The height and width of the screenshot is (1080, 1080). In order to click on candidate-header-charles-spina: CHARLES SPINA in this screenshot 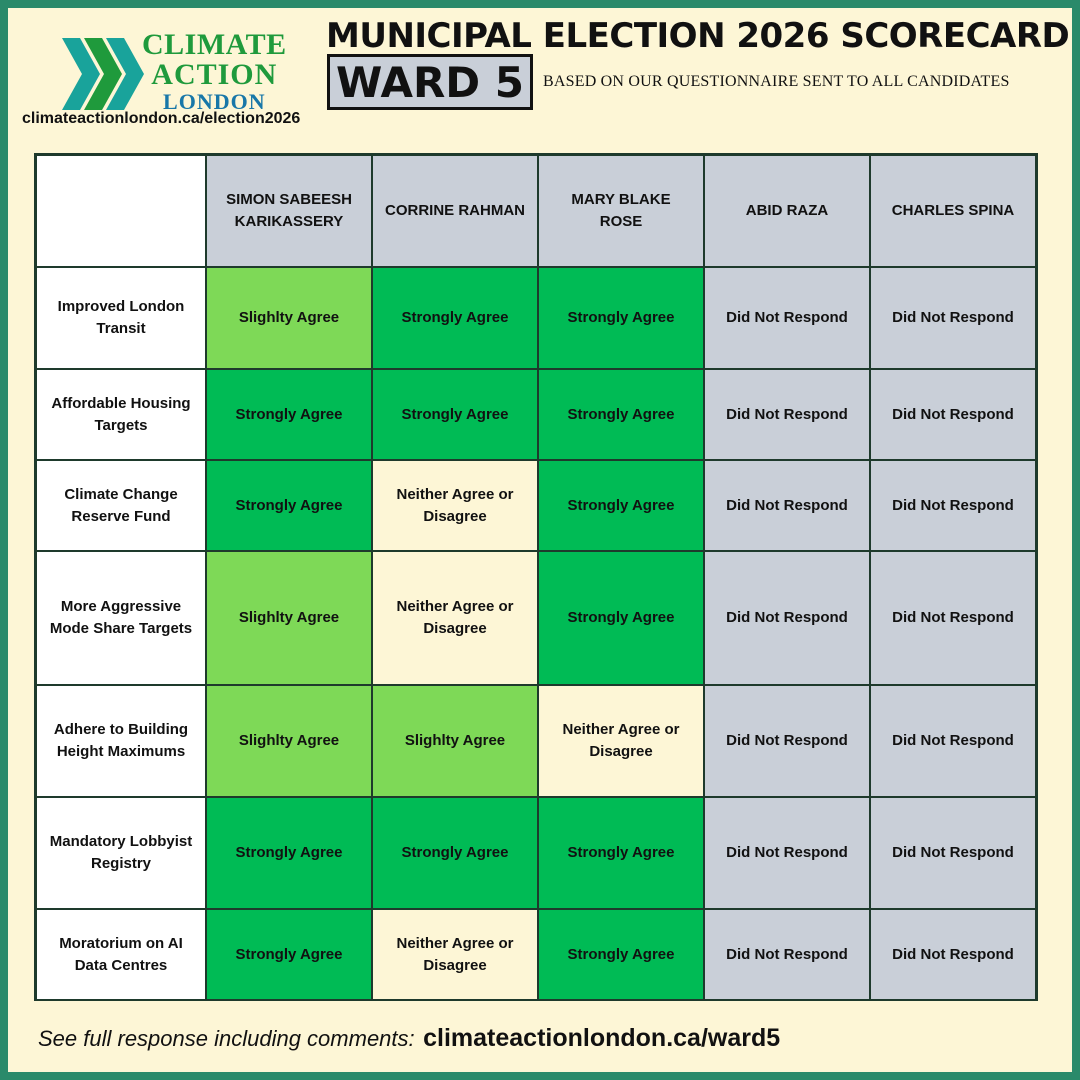, I will do `click(953, 211)`.